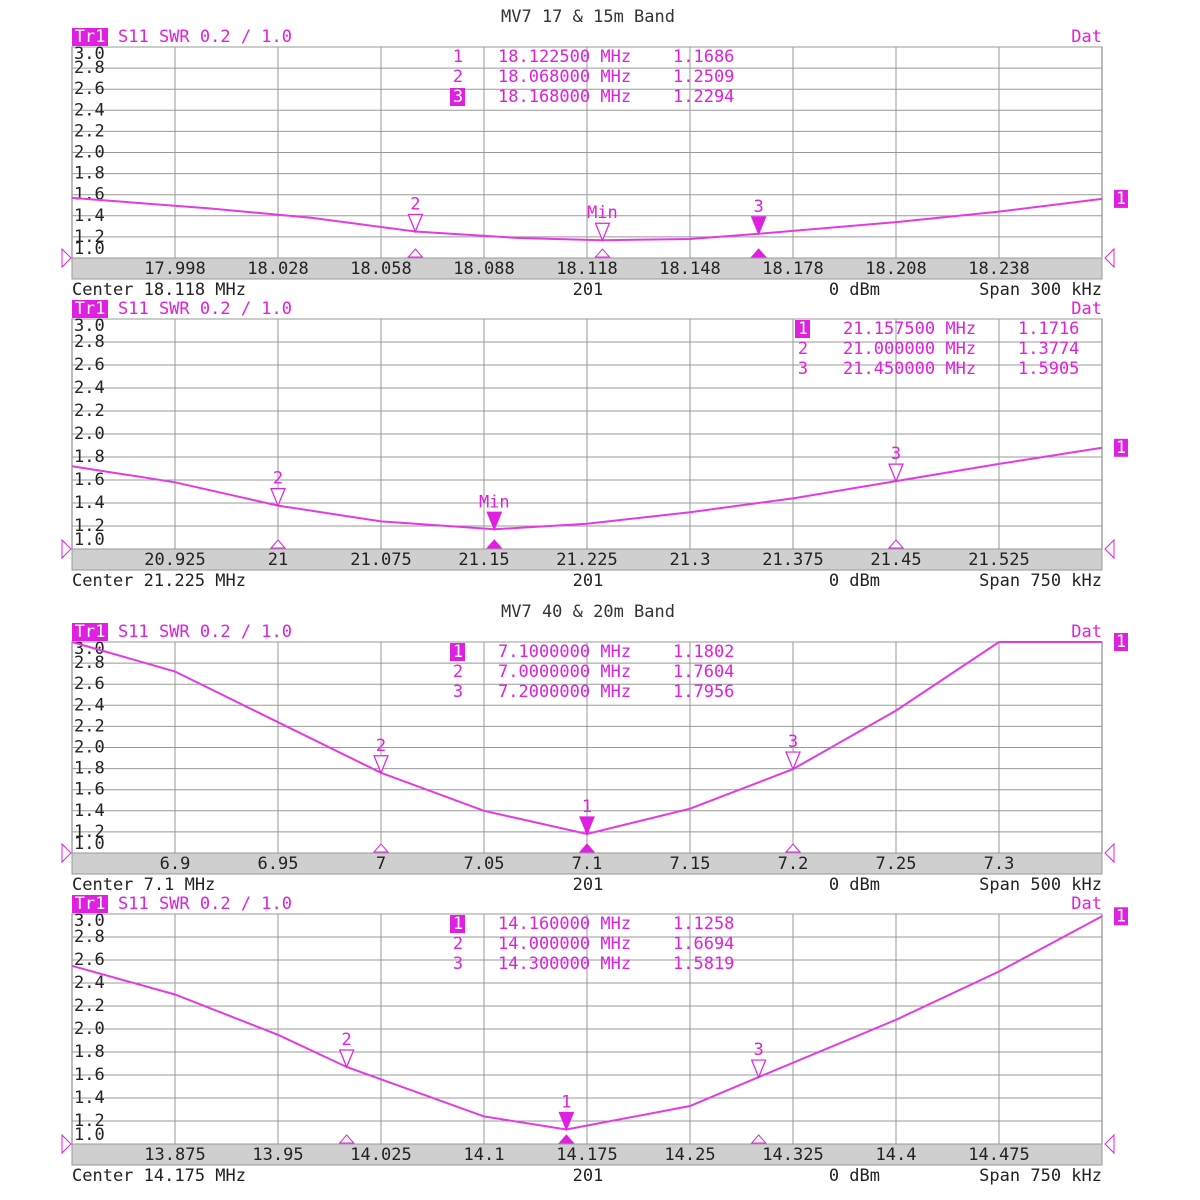 Image resolution: width=1200 pixels, height=1200 pixels. I want to click on marker-label: 3, so click(759, 1050).